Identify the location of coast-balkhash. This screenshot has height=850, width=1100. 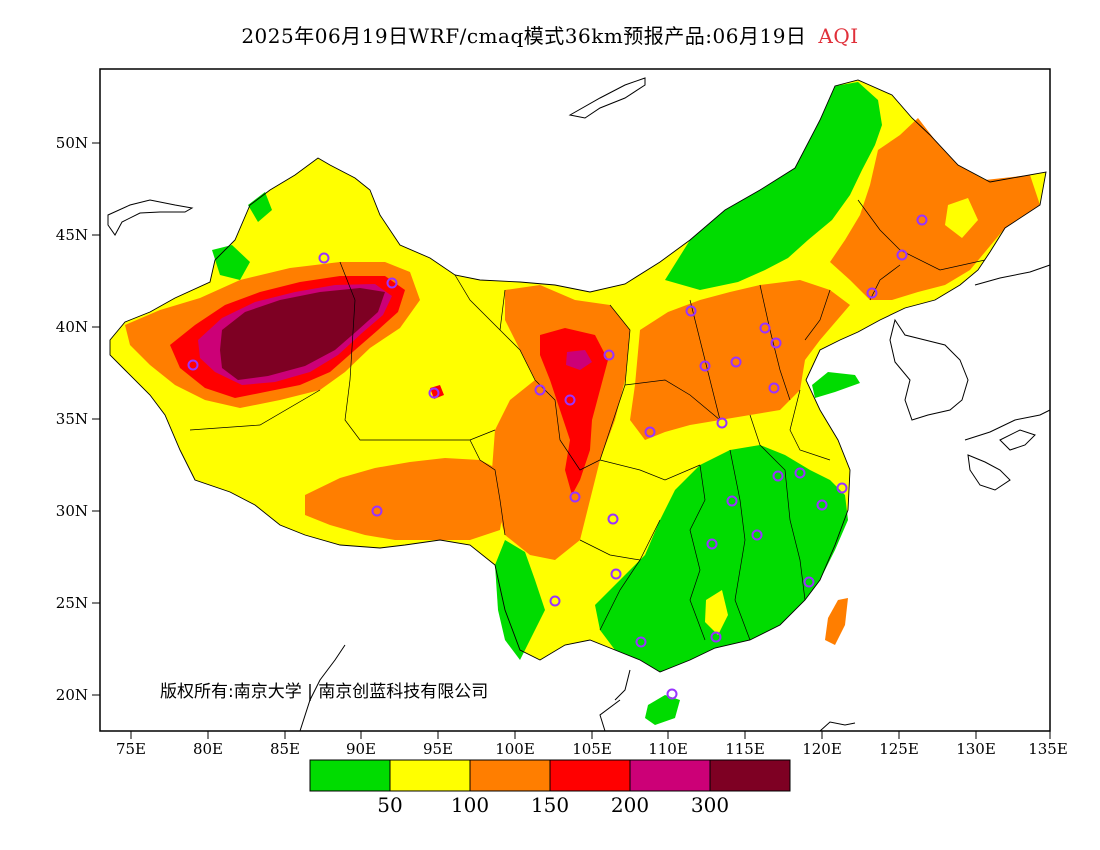
(150, 217).